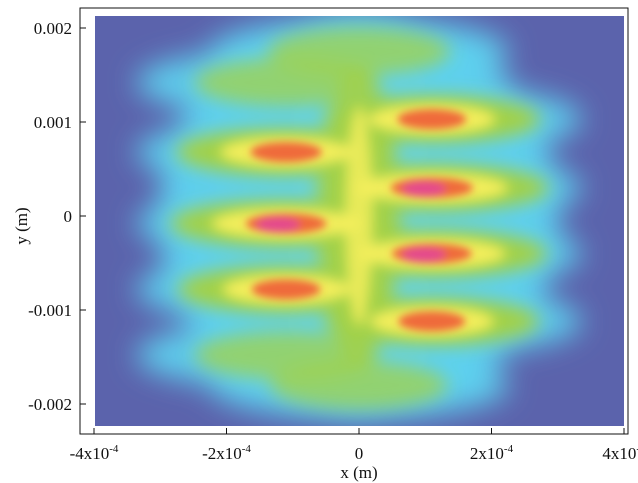  What do you see at coordinates (50, 310) in the screenshot?
I see `y-tick-label: -0.001` at bounding box center [50, 310].